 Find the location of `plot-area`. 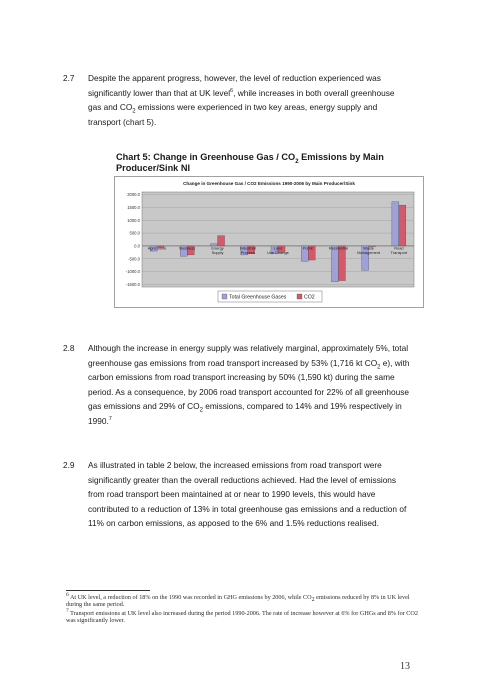

plot-area is located at coordinates (278, 239).